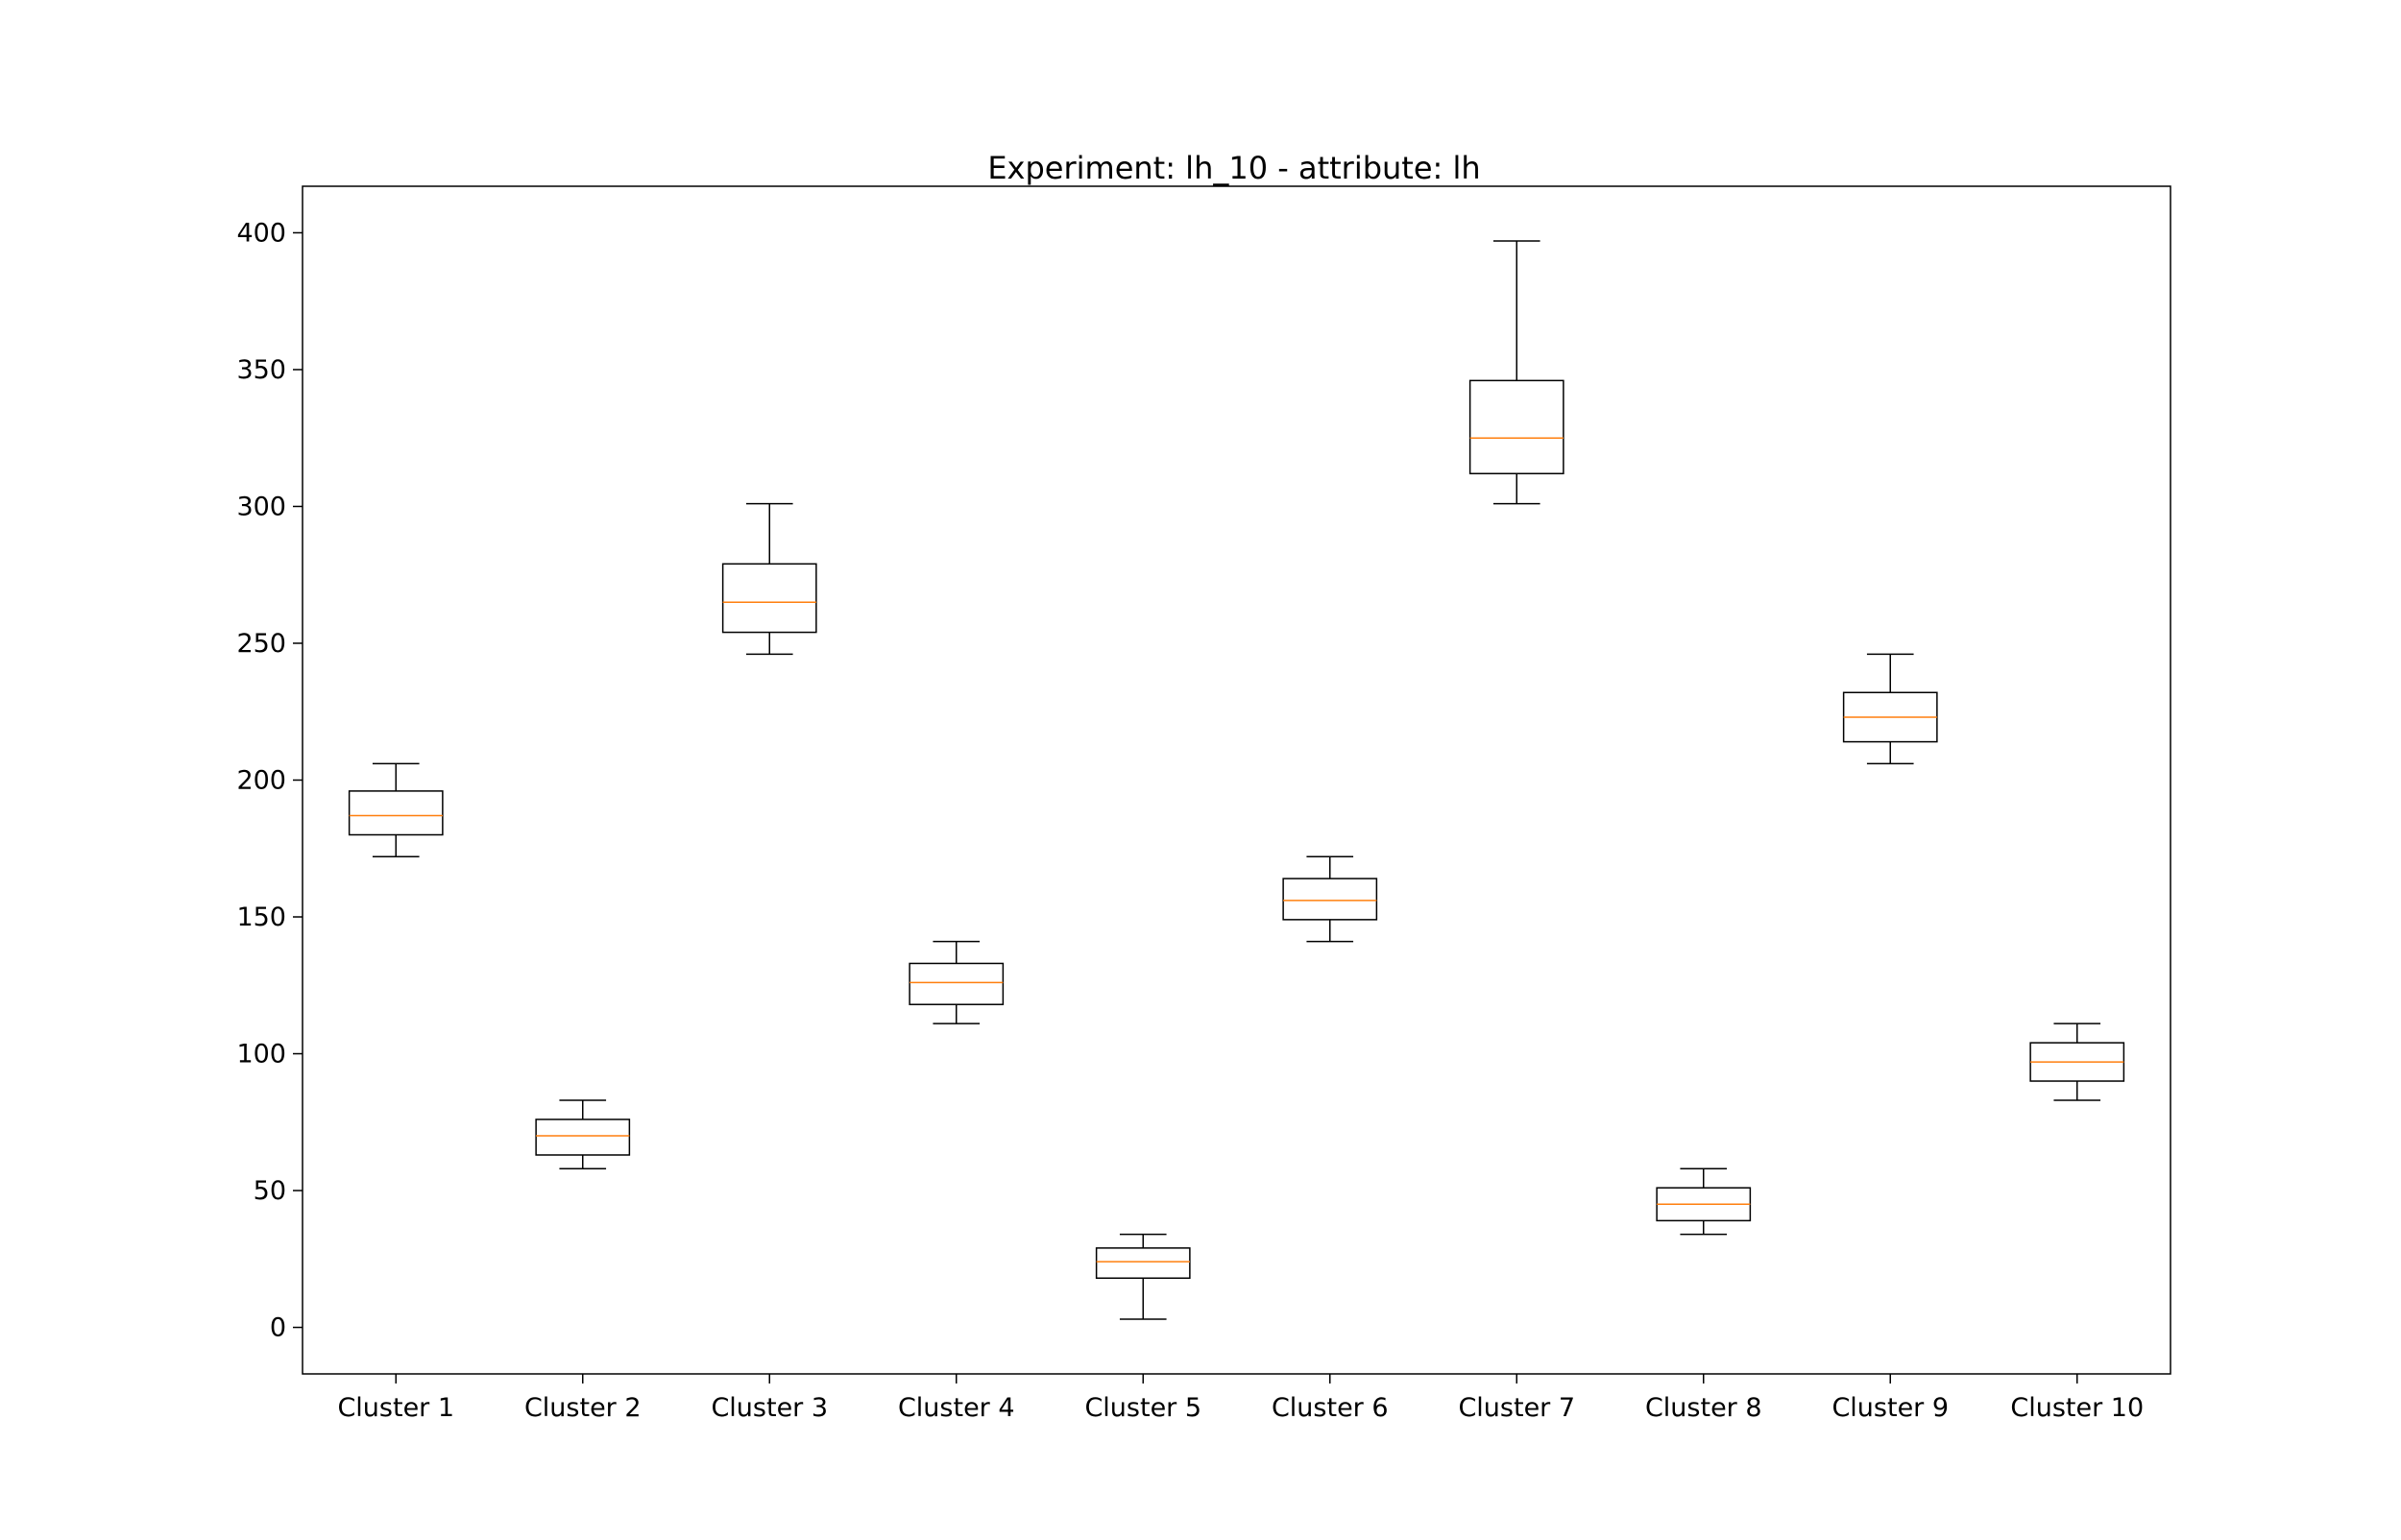 Image resolution: width=2401 pixels, height=1540 pixels. I want to click on x-tick-label: Cluster 2, so click(583, 1408).